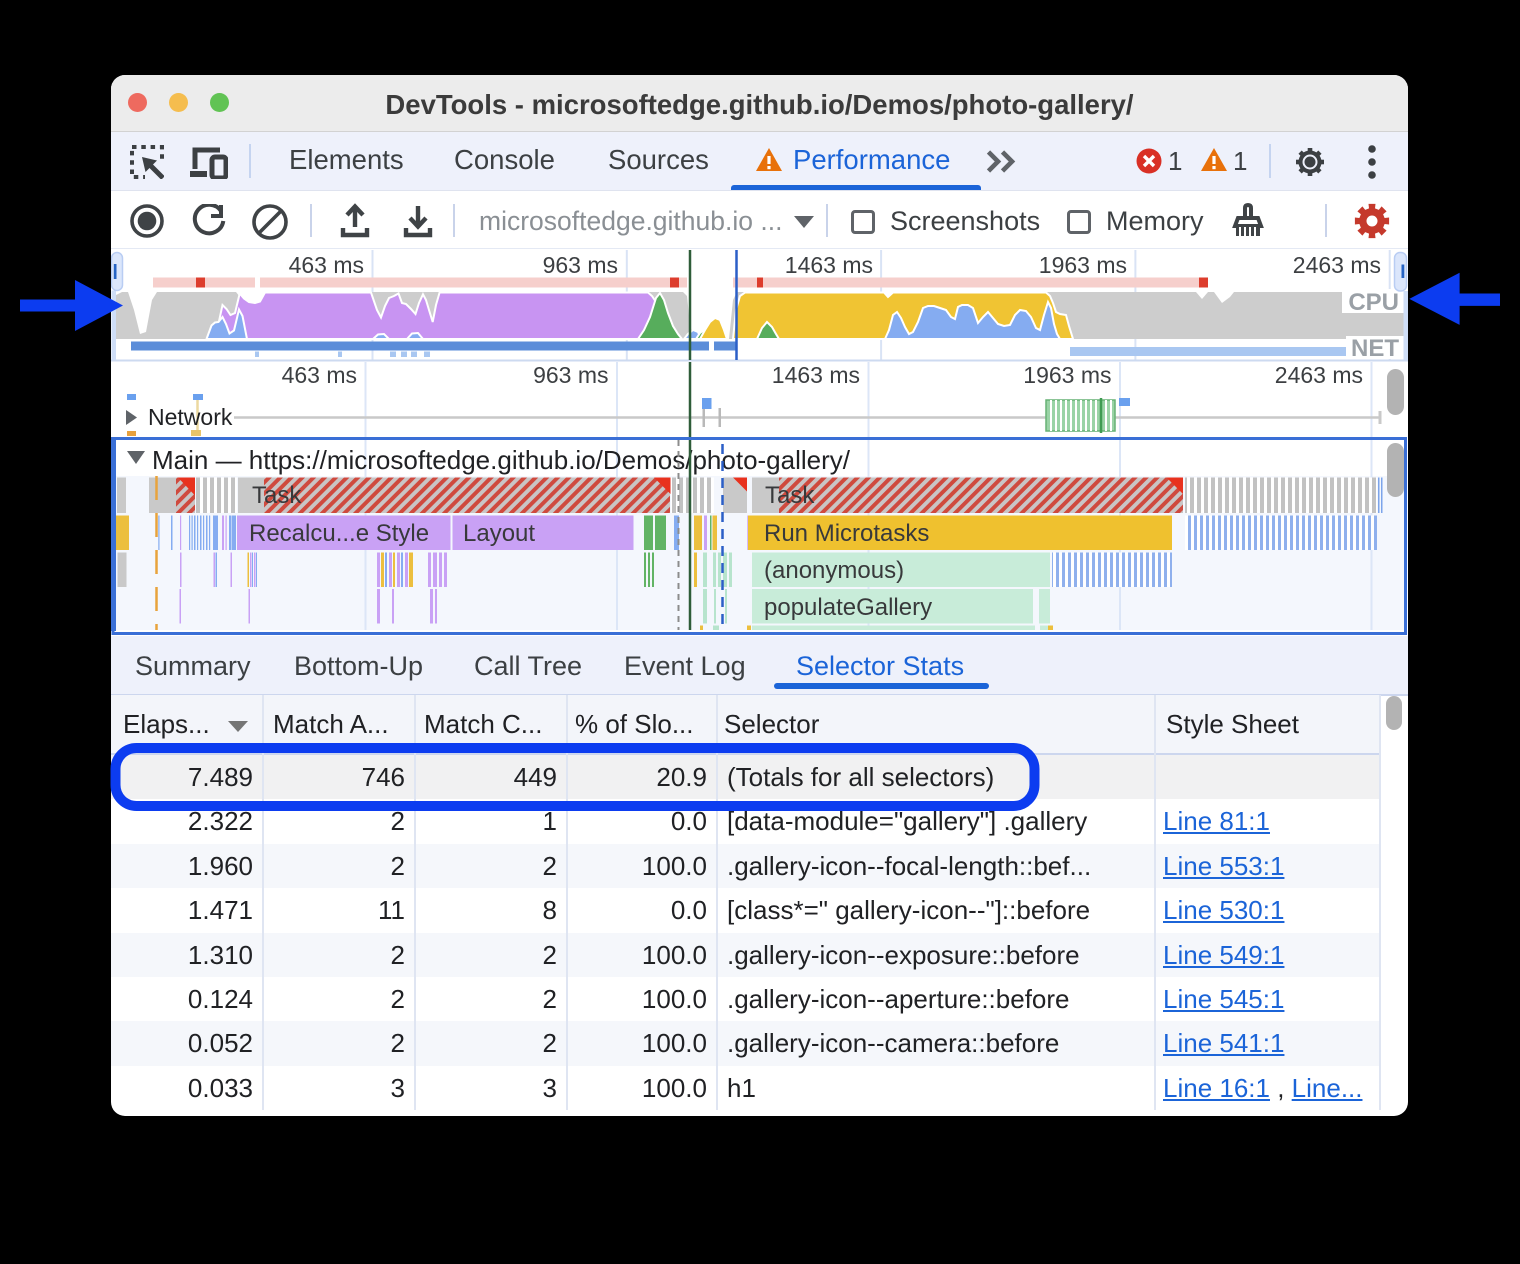 The image size is (1520, 1264). What do you see at coordinates (190, 417) in the screenshot?
I see `svg-text: Network` at bounding box center [190, 417].